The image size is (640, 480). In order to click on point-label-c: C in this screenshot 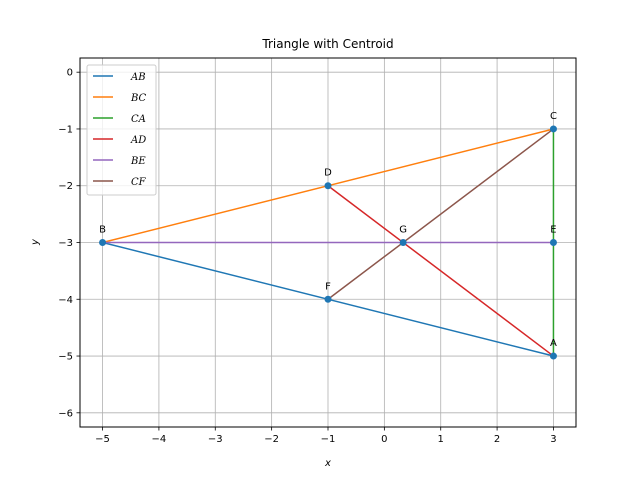, I will do `click(553, 116)`.